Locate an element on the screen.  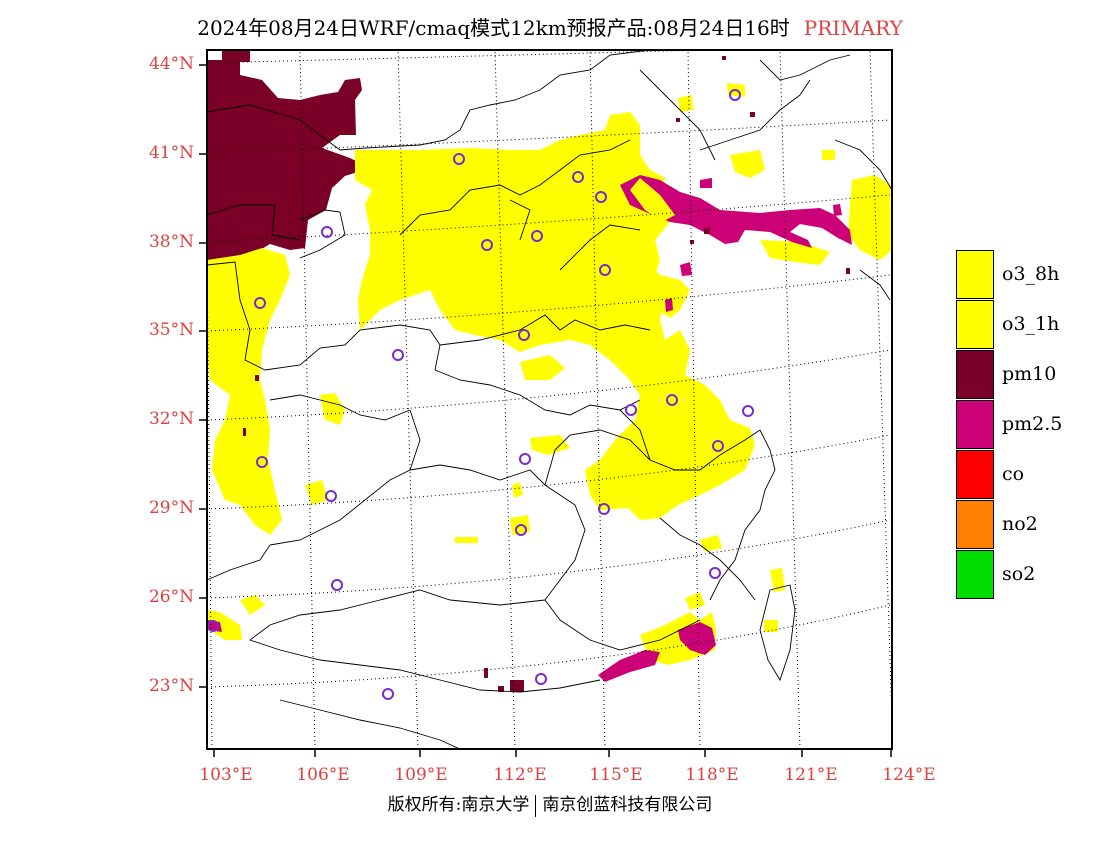
lon-label-118: 118°E is located at coordinates (712, 775).